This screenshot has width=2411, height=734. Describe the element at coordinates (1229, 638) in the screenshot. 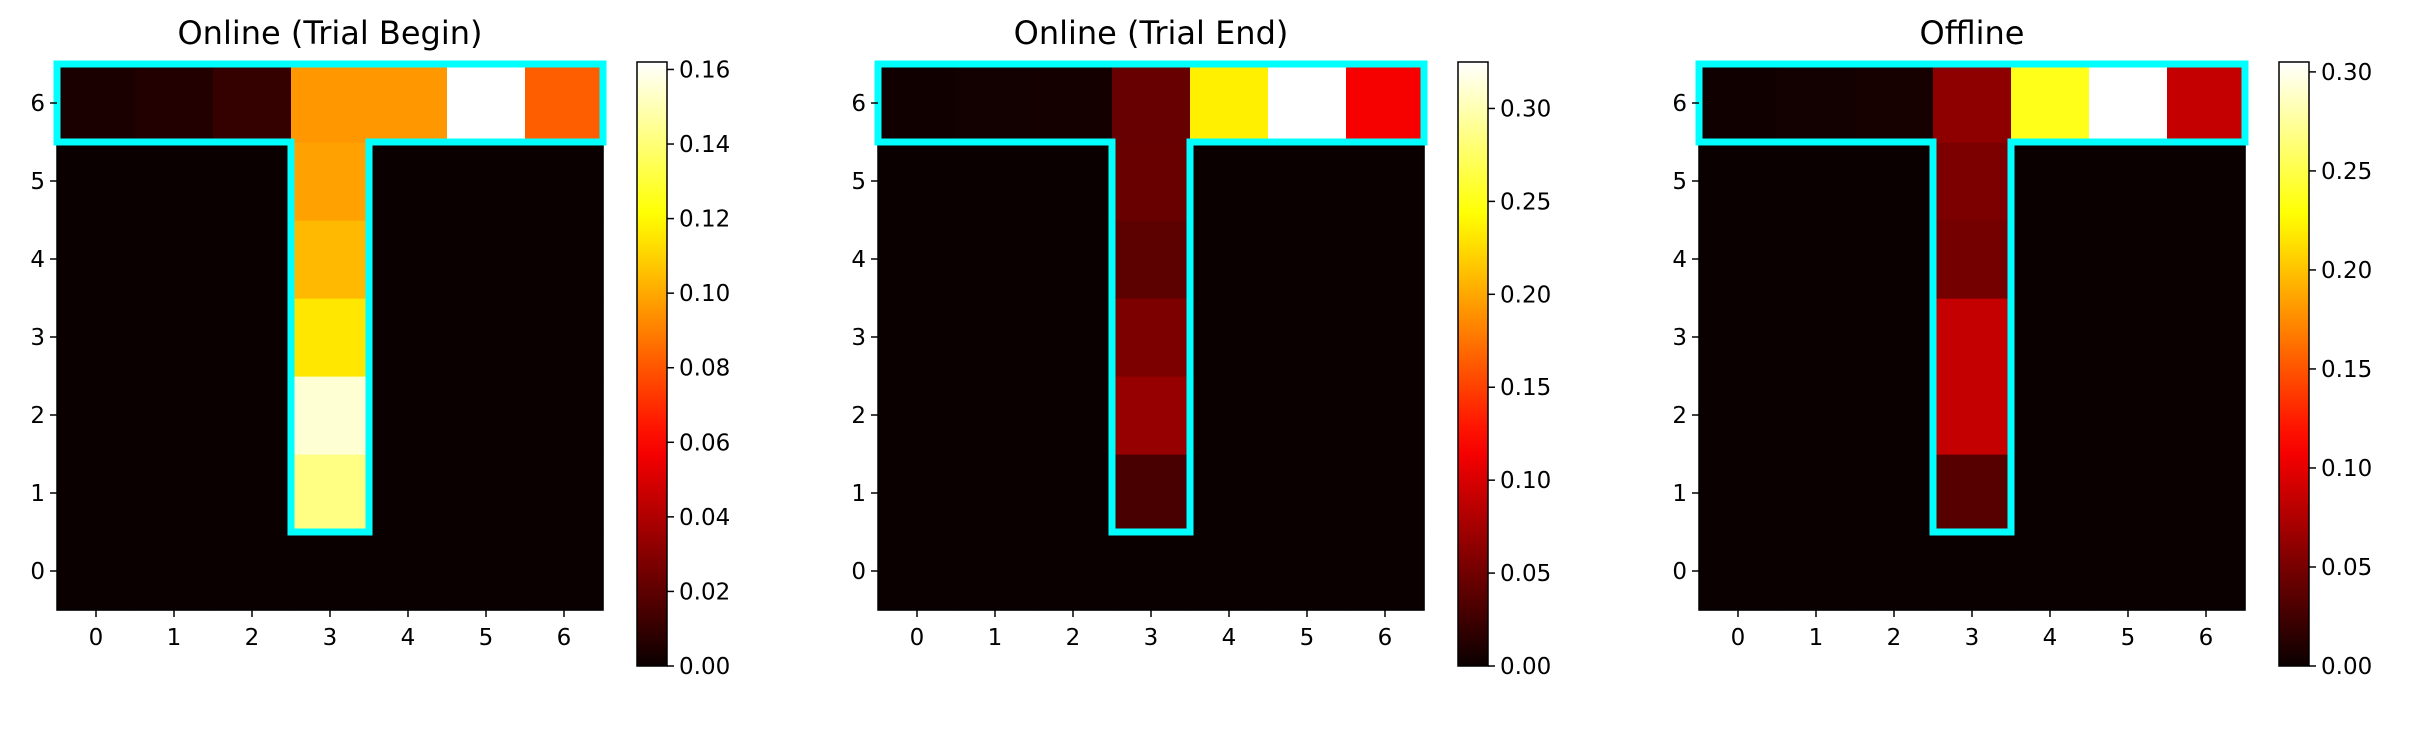

I see `x-tick-label: 4` at that location.